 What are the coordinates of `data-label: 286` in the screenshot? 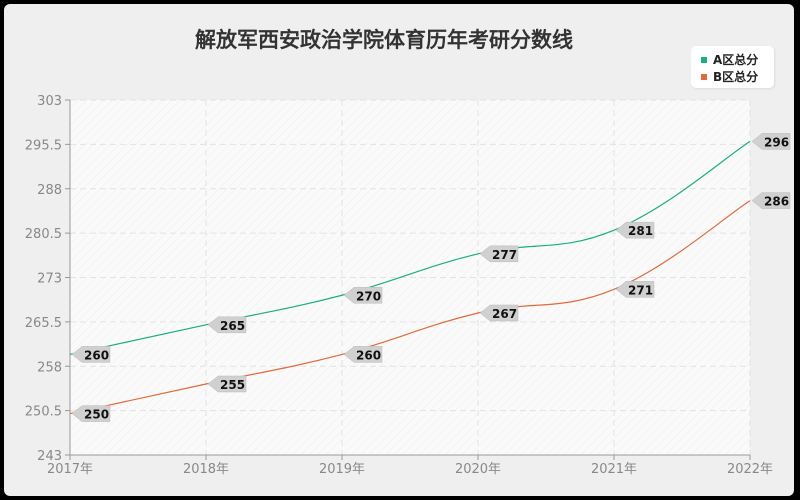 It's located at (771, 200).